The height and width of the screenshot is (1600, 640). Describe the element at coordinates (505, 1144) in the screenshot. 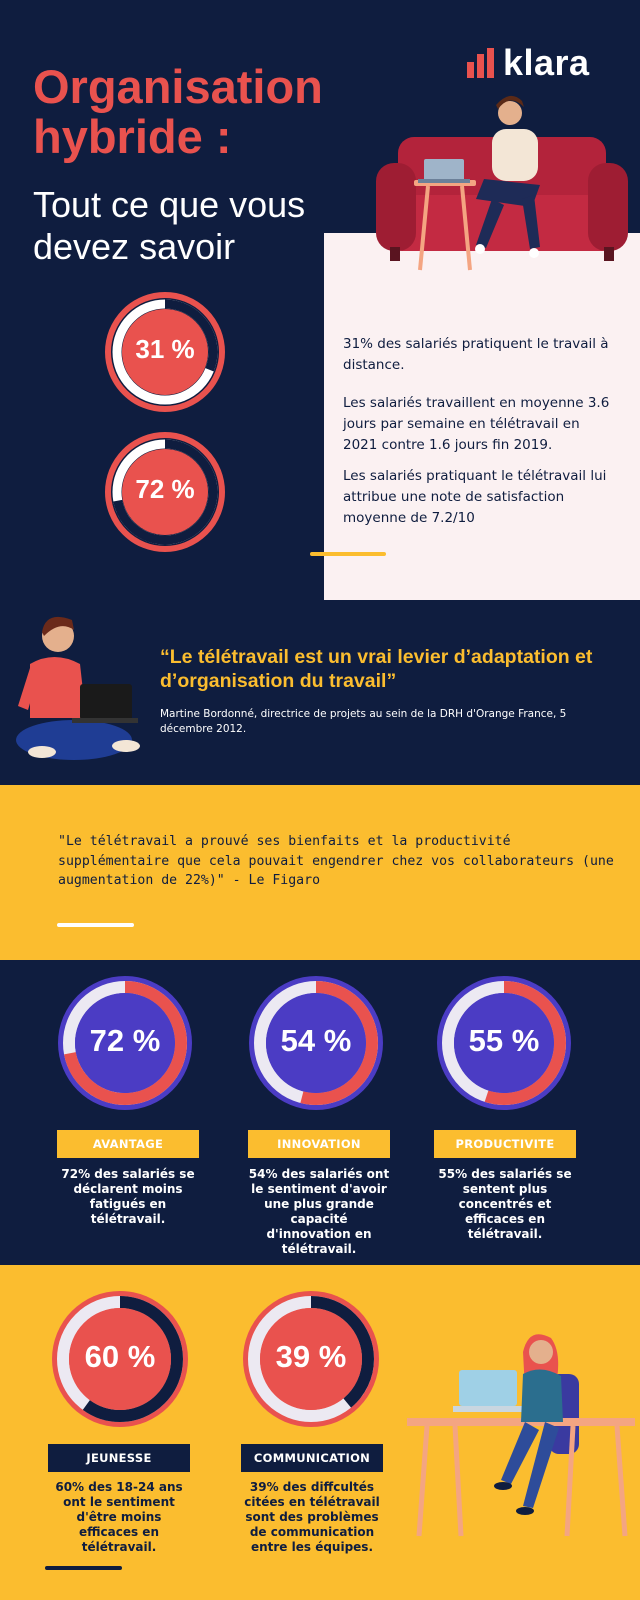

I see `tag-productivite: PRODUCTIVITE` at that location.